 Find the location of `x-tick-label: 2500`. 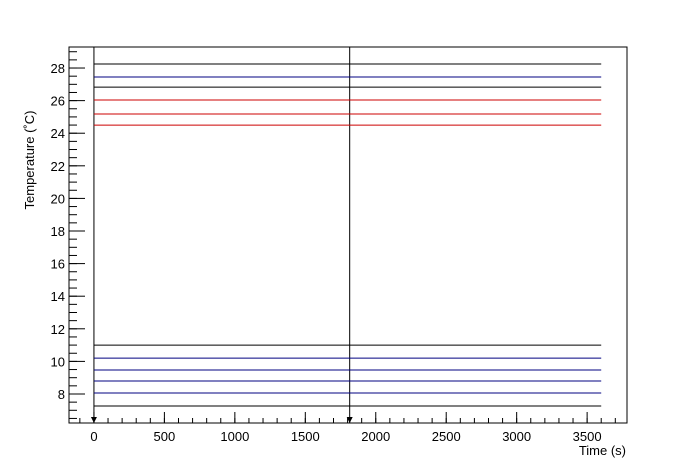

x-tick-label: 2500 is located at coordinates (446, 436).